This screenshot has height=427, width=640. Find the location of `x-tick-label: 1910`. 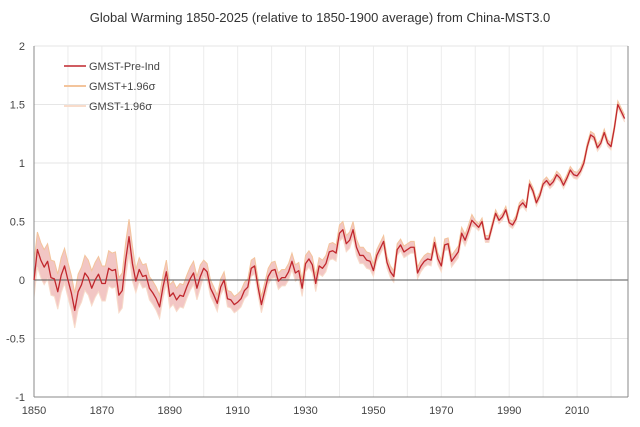

x-tick-label: 1910 is located at coordinates (237, 411).